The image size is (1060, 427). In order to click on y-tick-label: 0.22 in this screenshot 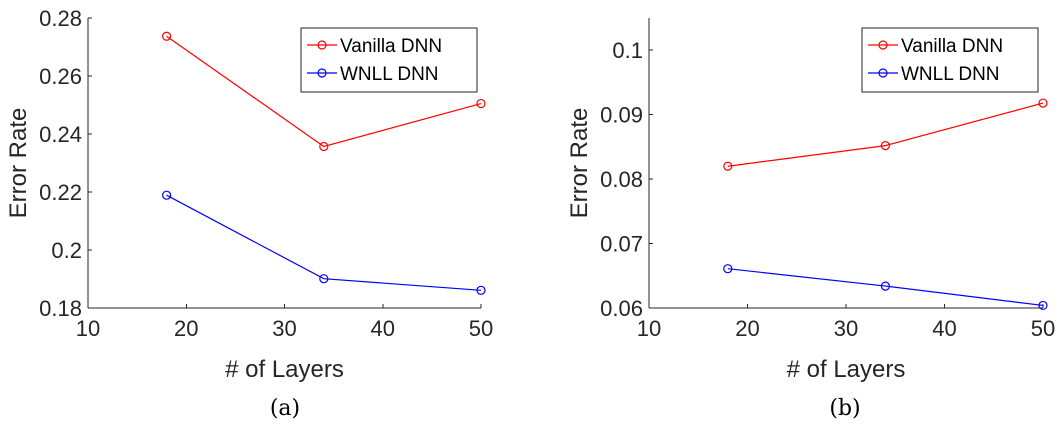, I will do `click(60, 192)`.